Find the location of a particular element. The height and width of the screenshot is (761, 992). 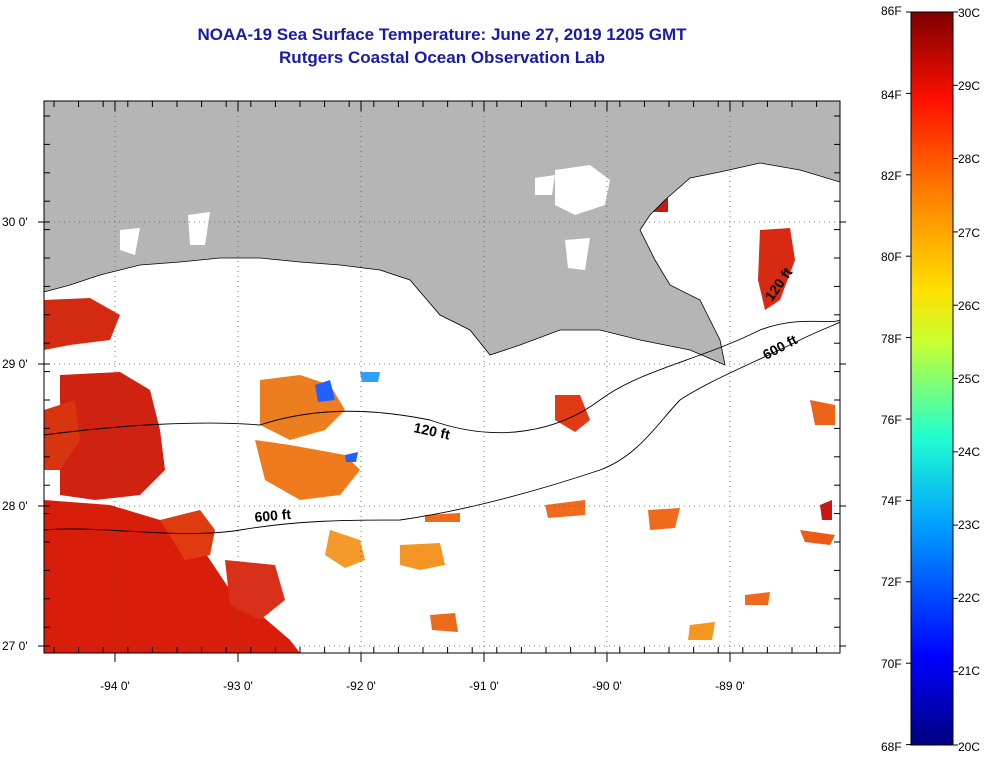

x-tick-label: -94 0' is located at coordinates (115, 686).